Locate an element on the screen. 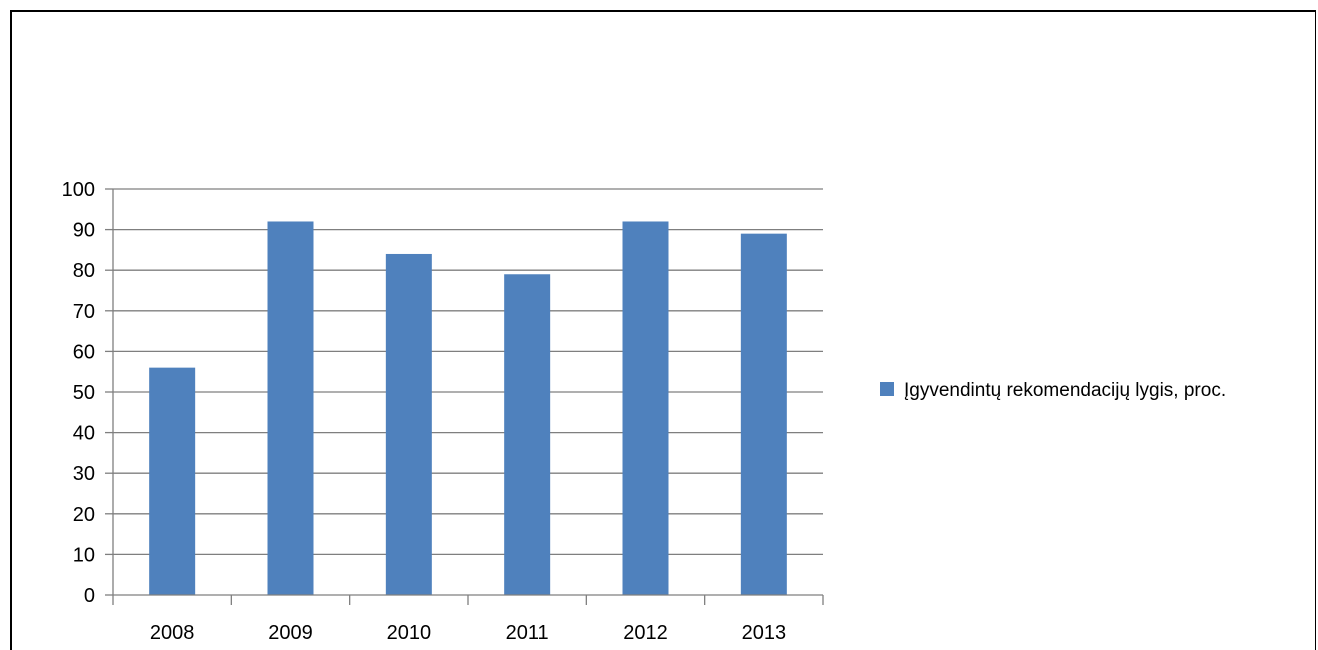 The height and width of the screenshot is (650, 1318). y-tick-label: 60 is located at coordinates (84, 352).